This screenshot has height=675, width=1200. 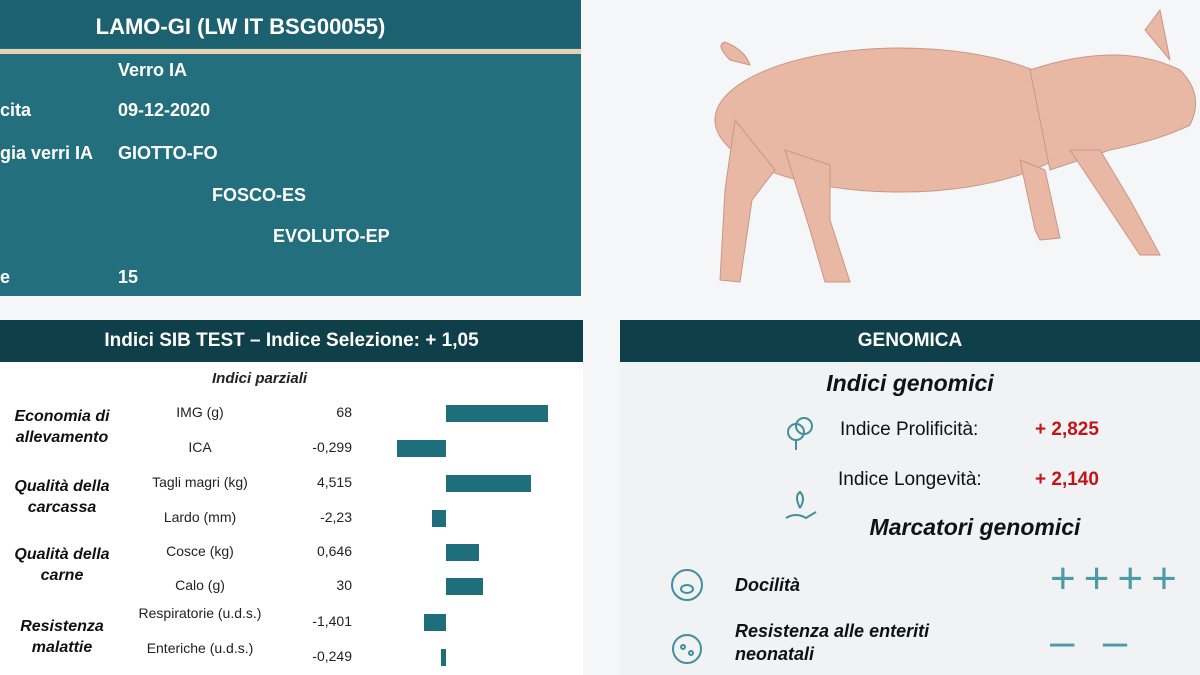 I want to click on marcatori-title: Marcatori genomici, so click(x=975, y=527).